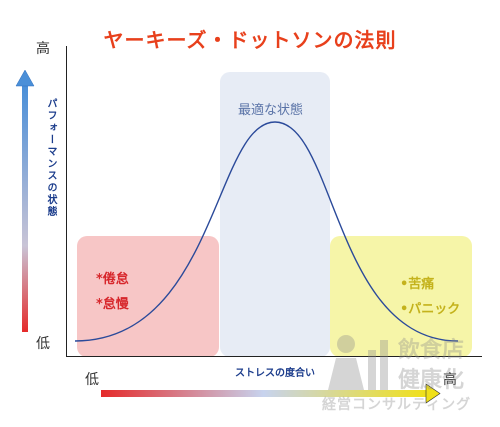 The height and width of the screenshot is (427, 500). What do you see at coordinates (271, 110) in the screenshot?
I see `optimal-zone-label: 最適な状態` at bounding box center [271, 110].